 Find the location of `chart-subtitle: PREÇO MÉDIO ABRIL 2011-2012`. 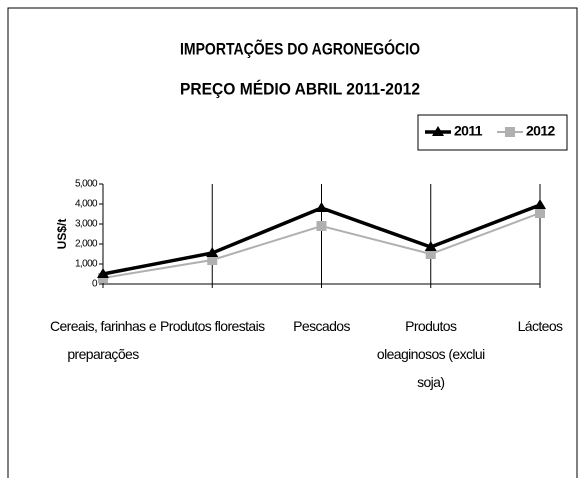

chart-subtitle: PREÇO MÉDIO ABRIL 2011-2012 is located at coordinates (300, 88).